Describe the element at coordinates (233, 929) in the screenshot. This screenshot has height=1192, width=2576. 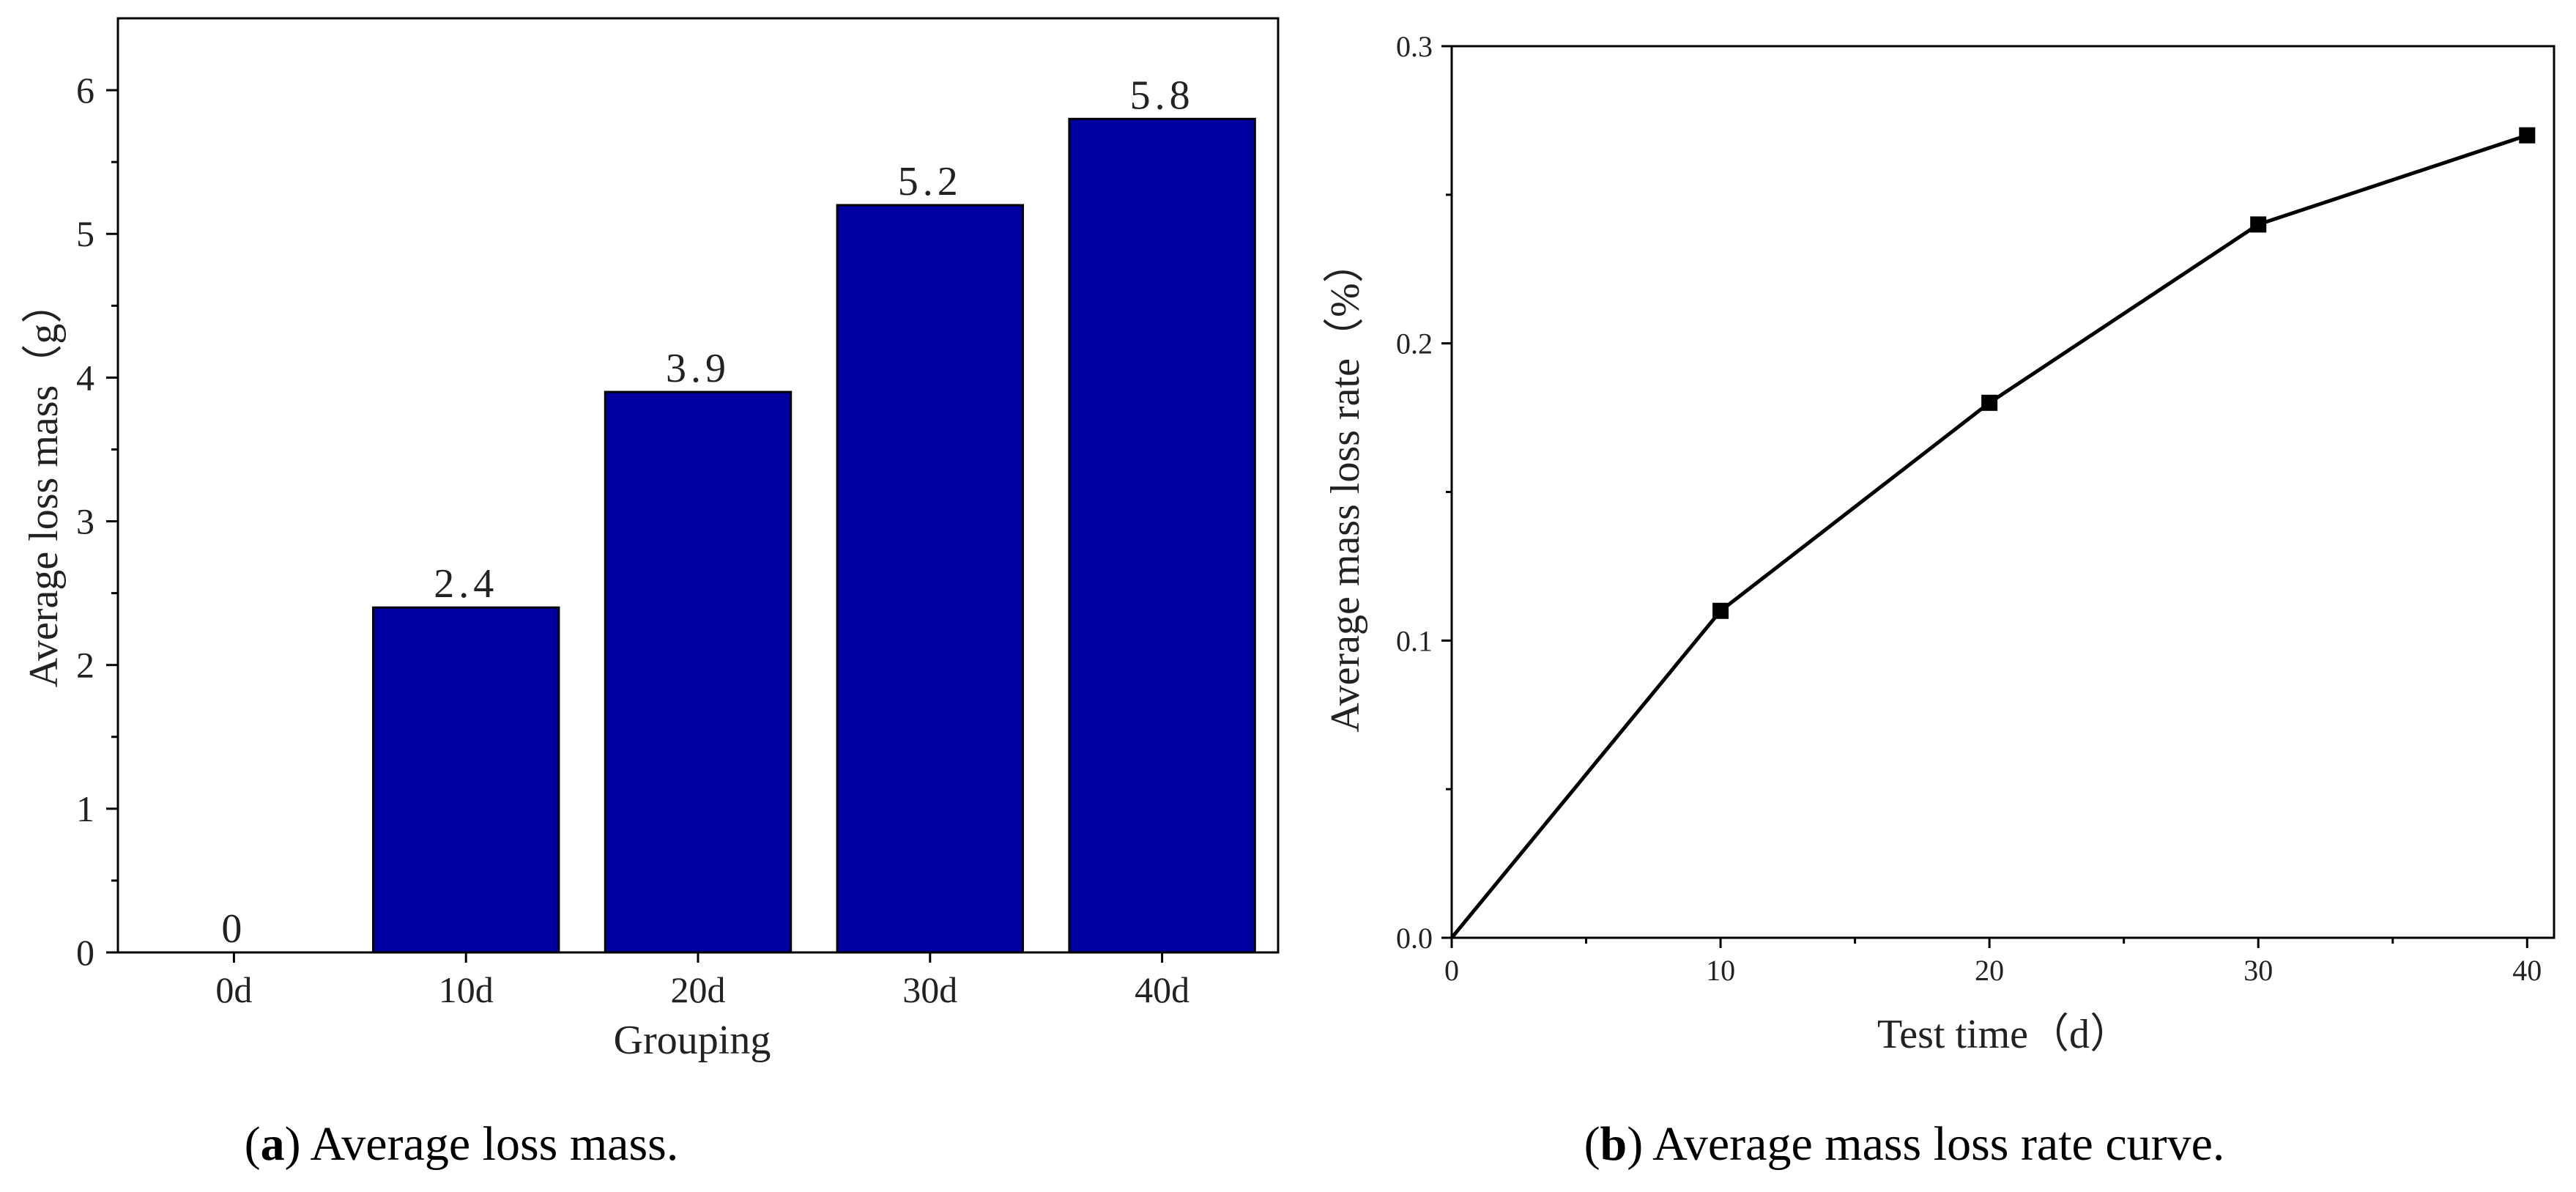
I see `bar-value-label-0d: 0` at that location.